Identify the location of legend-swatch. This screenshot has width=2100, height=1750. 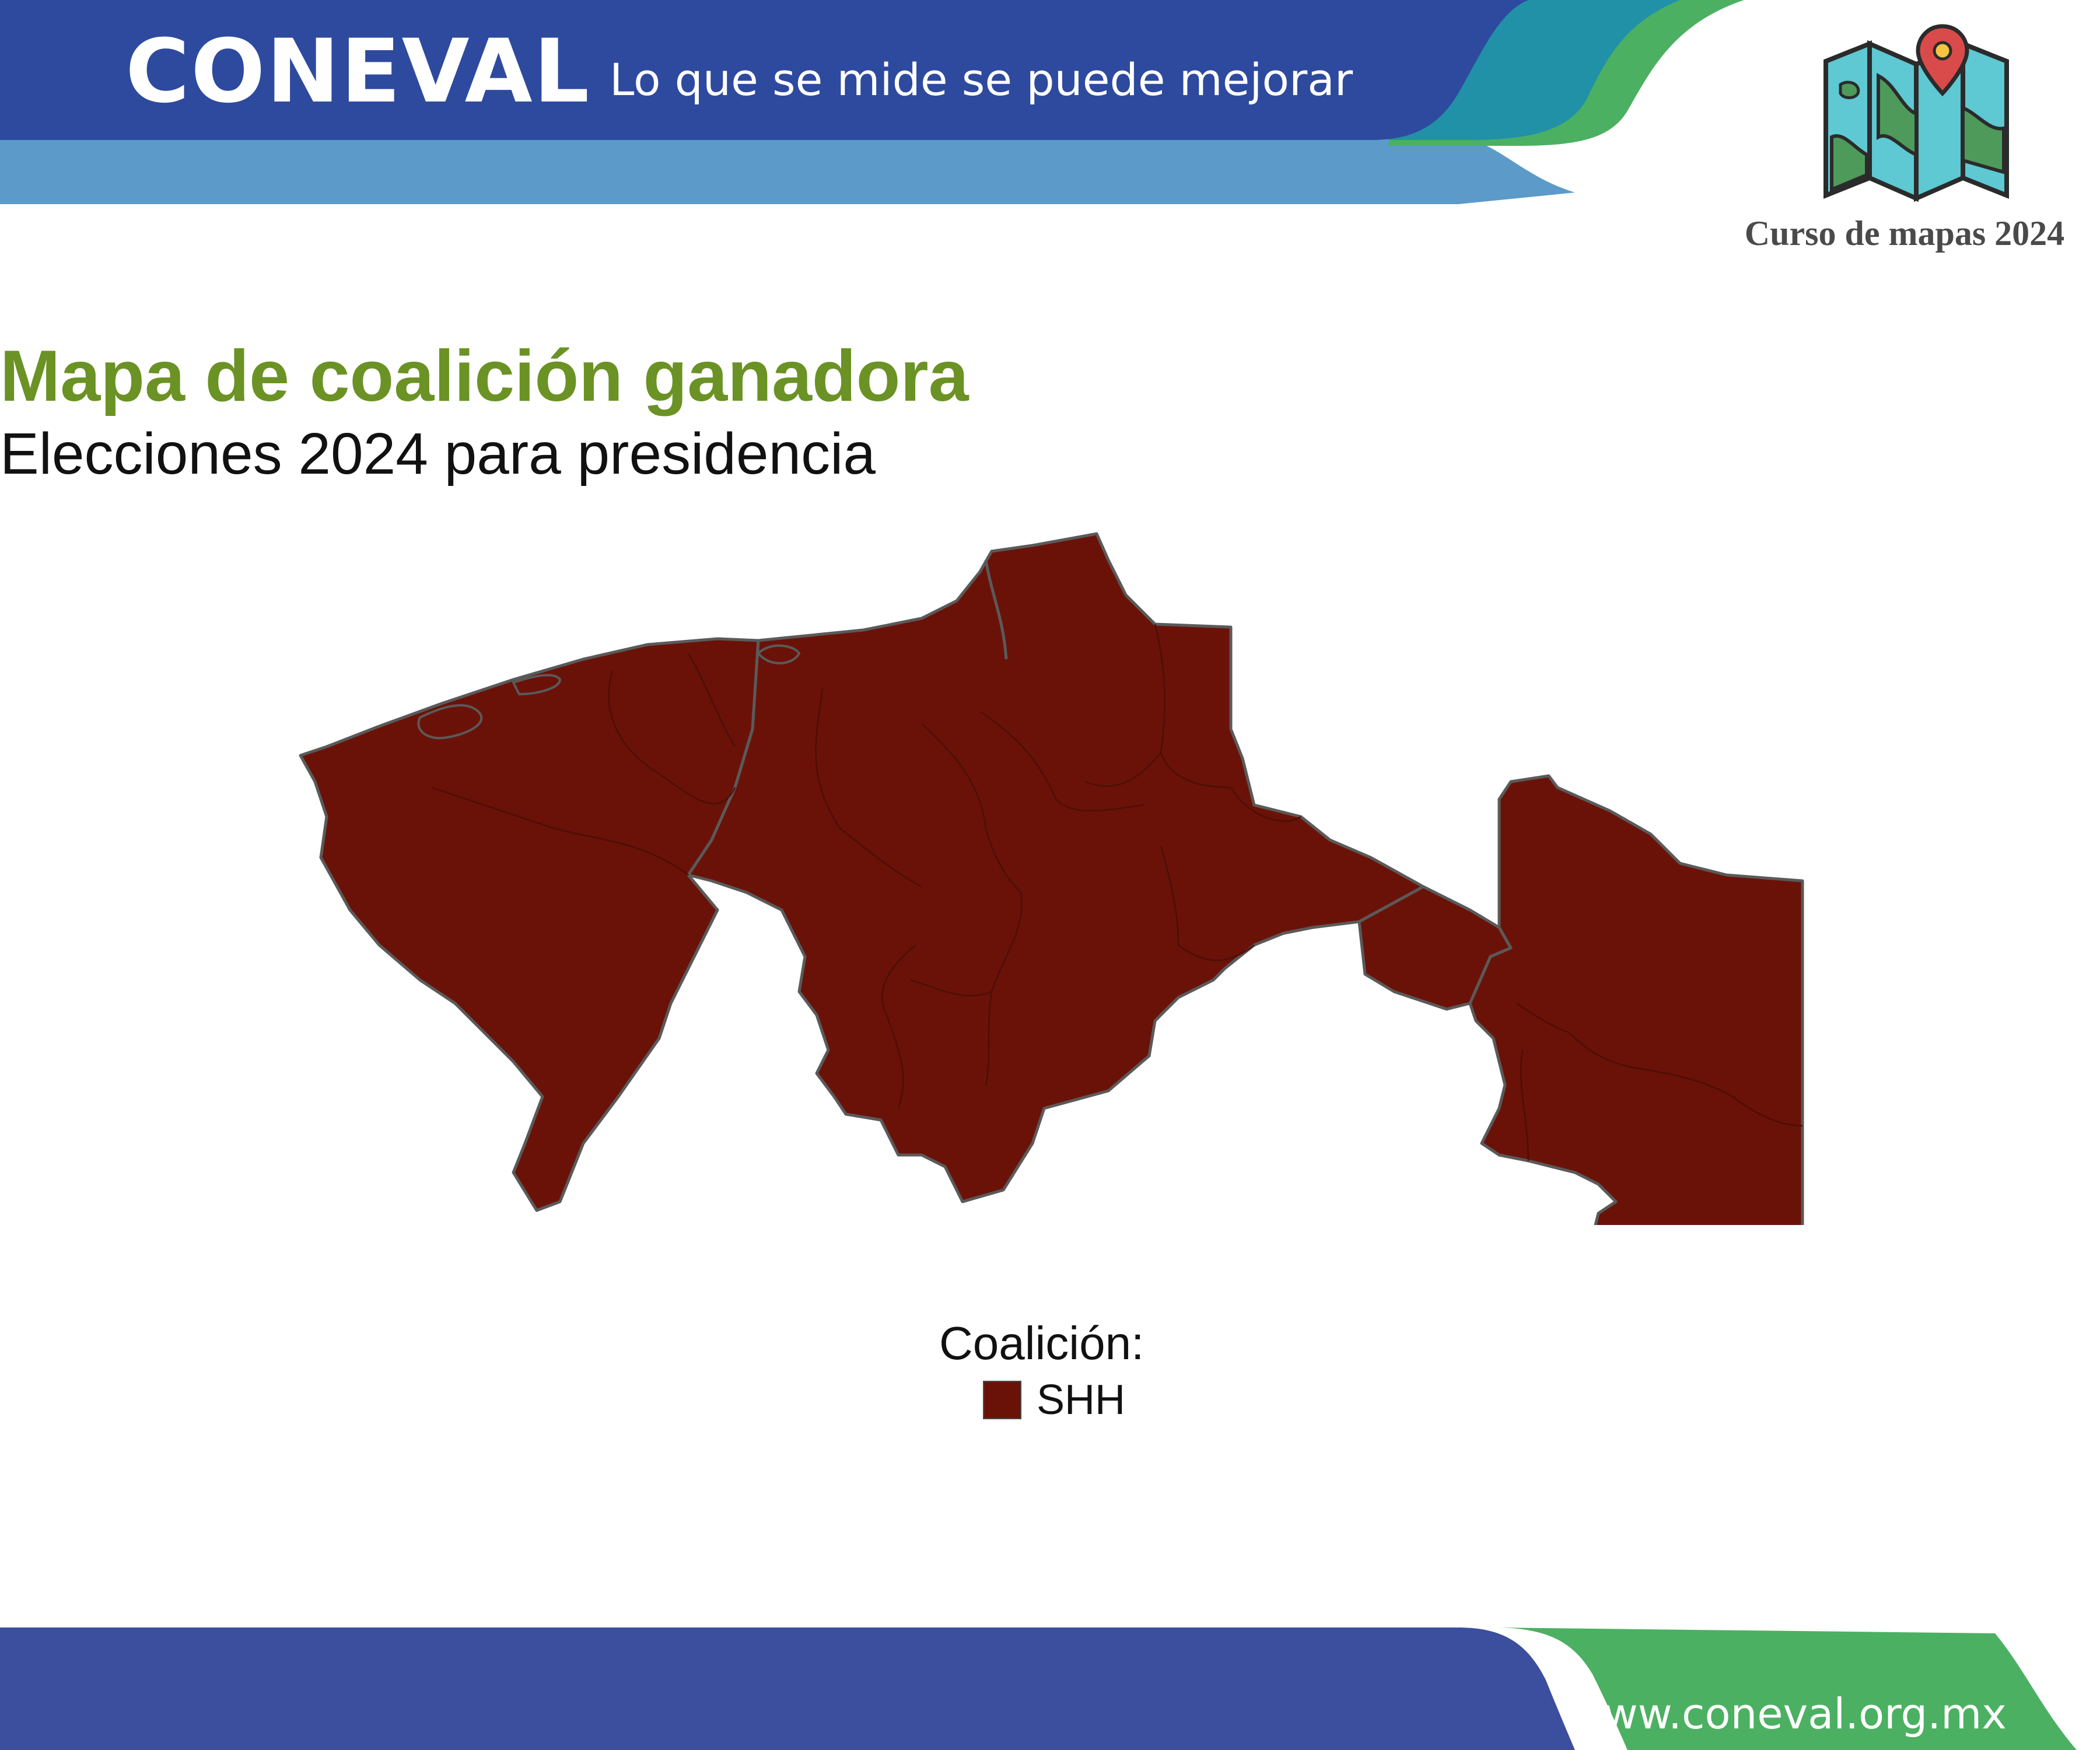
(1002, 1400).